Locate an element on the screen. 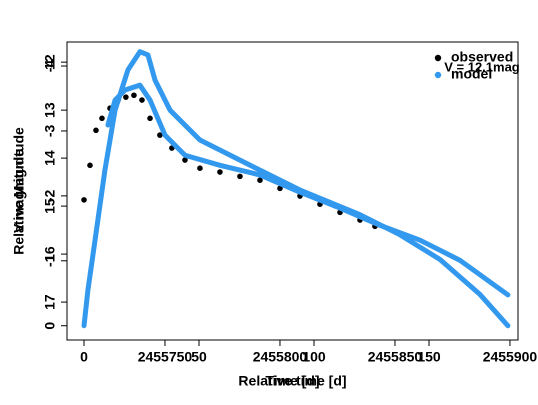  annotation: V = 12.1mag is located at coordinates (482, 66).